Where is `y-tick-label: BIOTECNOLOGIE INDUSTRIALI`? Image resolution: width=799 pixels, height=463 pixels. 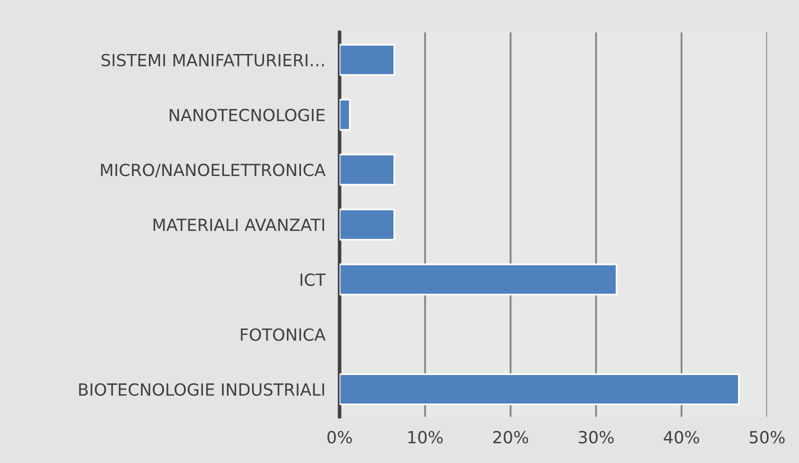 y-tick-label: BIOTECNOLOGIE INDUSTRIALI is located at coordinates (201, 389).